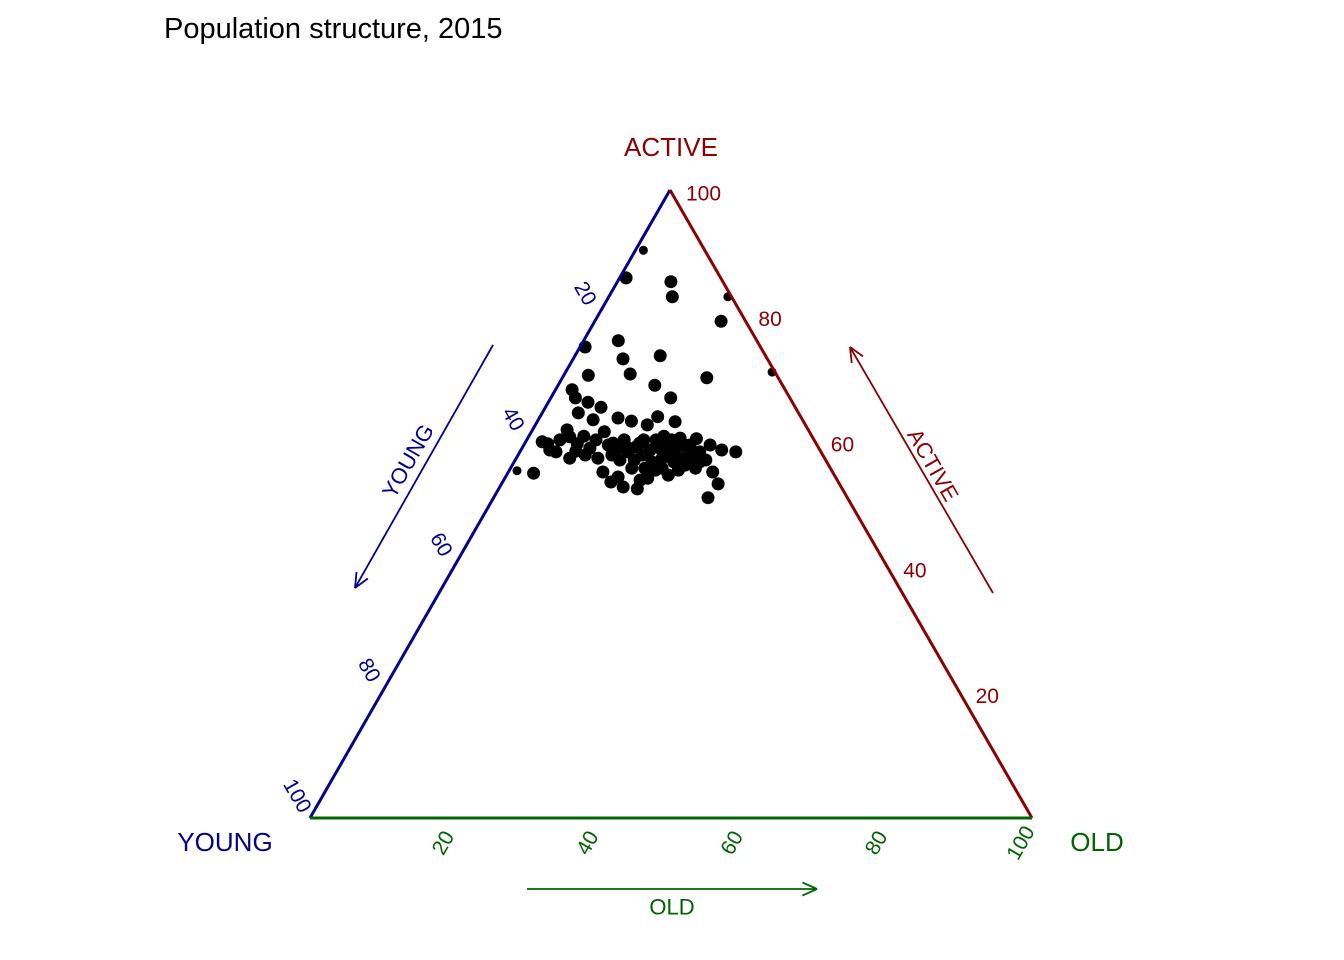 This screenshot has width=1344, height=960. Describe the element at coordinates (842, 445) in the screenshot. I see `tick-label-right: 60` at that location.